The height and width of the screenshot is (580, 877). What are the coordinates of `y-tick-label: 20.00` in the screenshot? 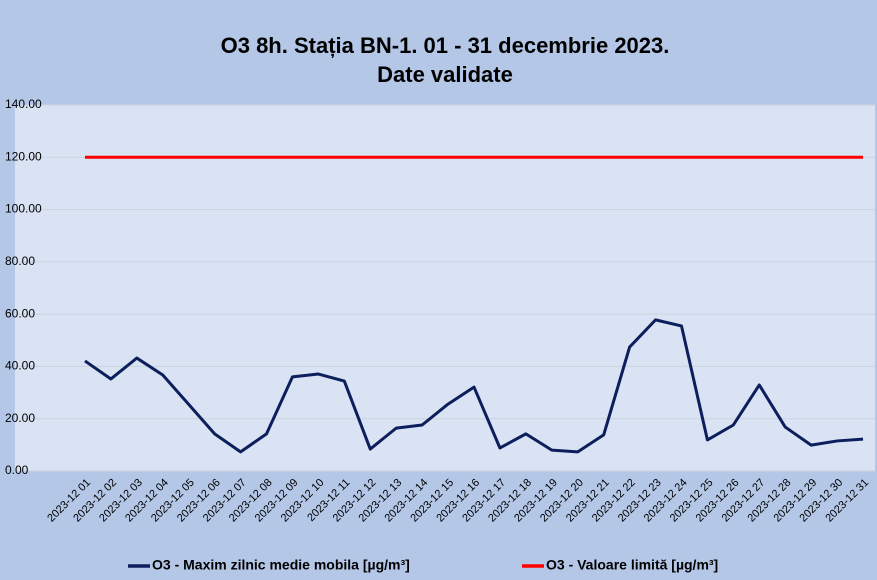 It's located at (20, 418).